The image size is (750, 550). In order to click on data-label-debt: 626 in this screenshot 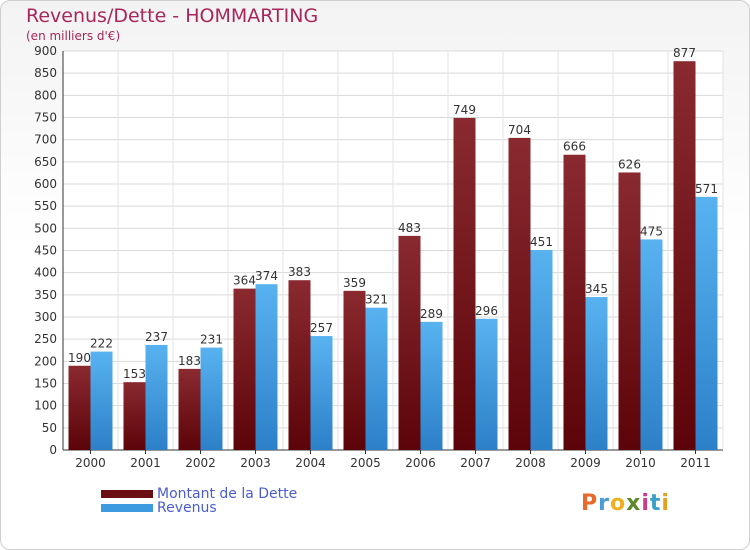, I will do `click(629, 164)`.